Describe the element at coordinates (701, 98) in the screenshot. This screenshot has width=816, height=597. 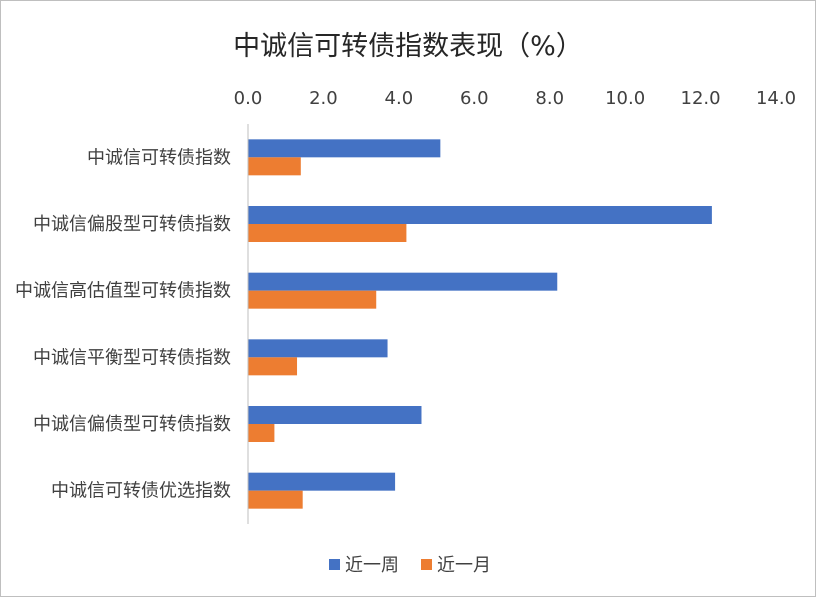
I see `x-tick-label: 12.0` at that location.